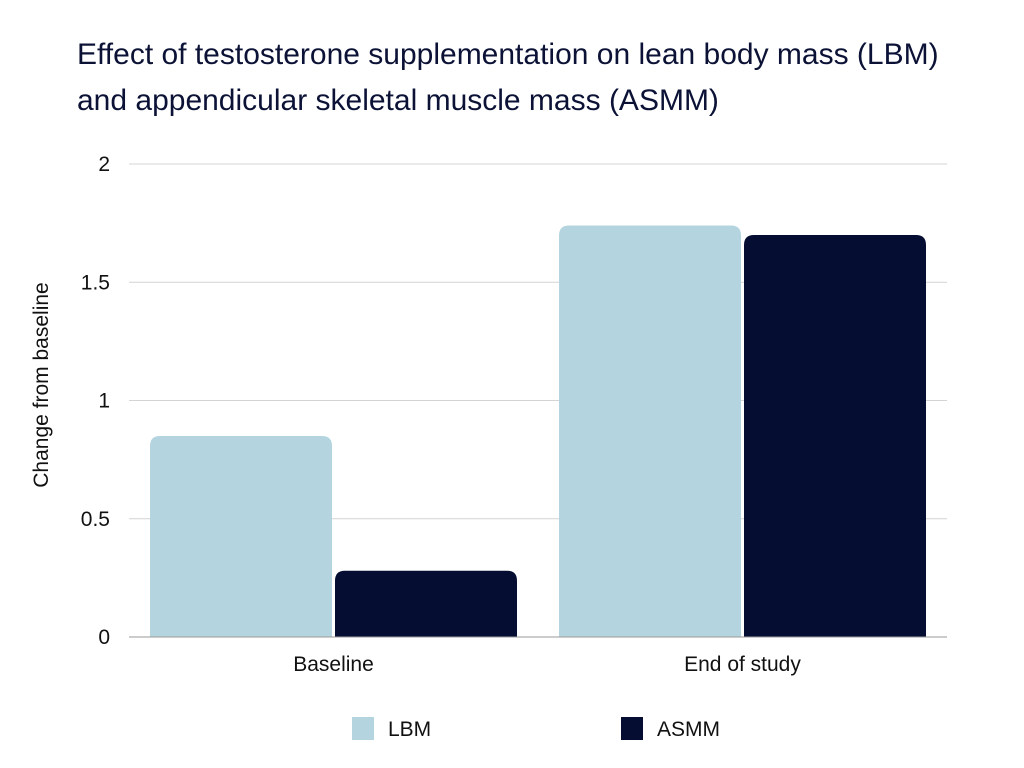 The height and width of the screenshot is (768, 1024). I want to click on x-tick-label: End of study, so click(742, 664).